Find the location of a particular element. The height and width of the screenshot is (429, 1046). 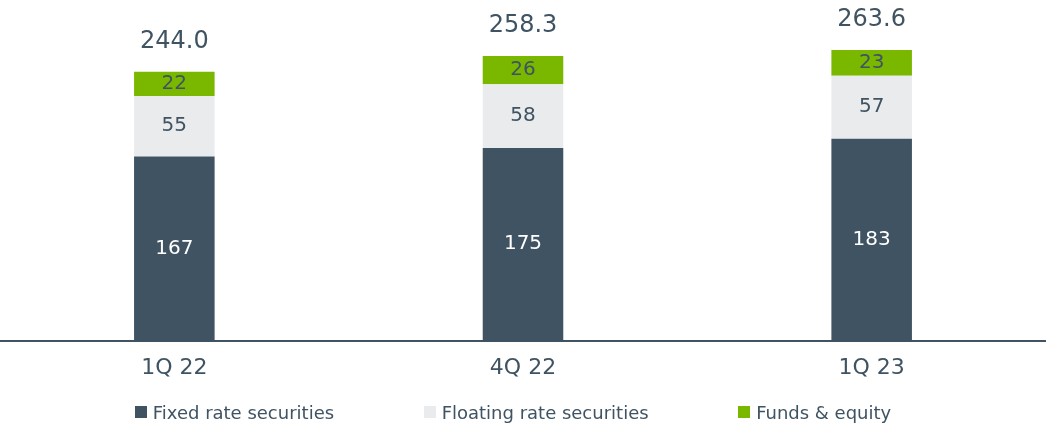

data-label: 167 is located at coordinates (174, 246).